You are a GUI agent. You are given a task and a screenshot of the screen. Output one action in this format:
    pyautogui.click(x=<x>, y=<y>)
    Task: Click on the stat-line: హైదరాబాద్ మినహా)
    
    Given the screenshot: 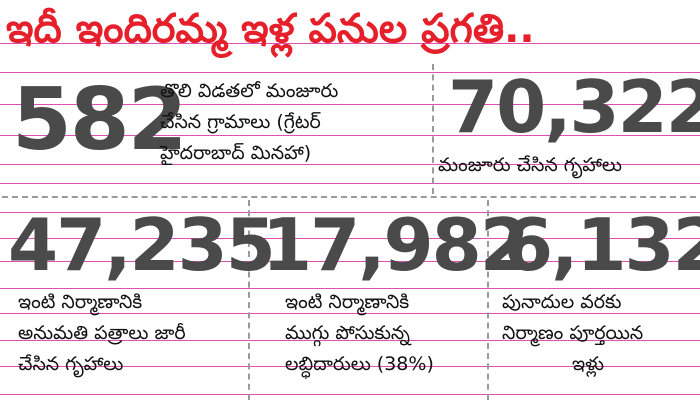 What is the action you would take?
    pyautogui.click(x=236, y=153)
    